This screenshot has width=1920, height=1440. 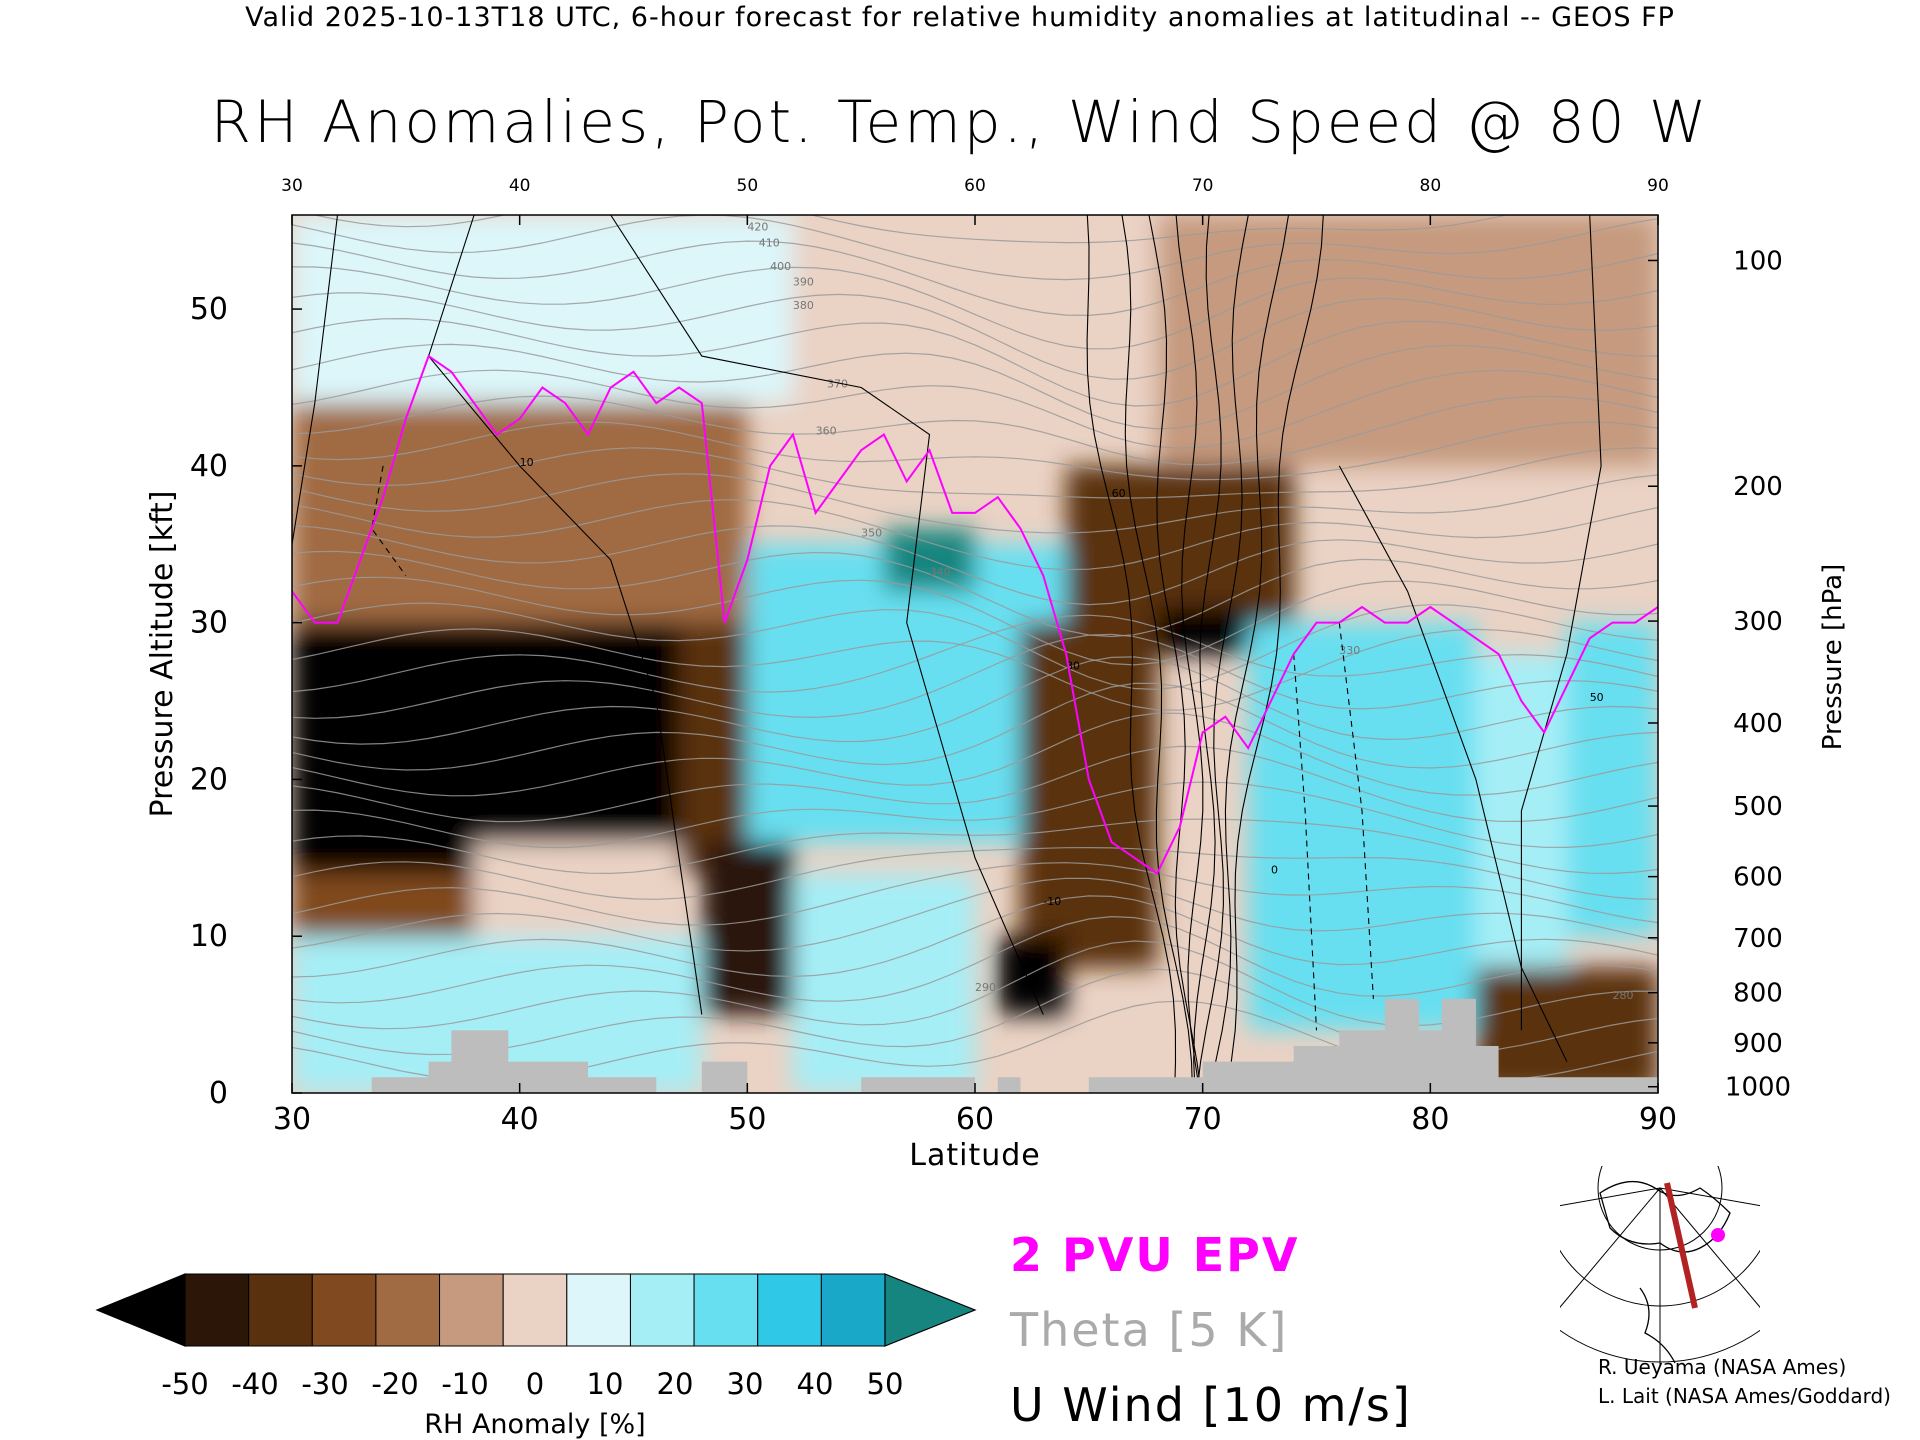 I want to click on locator-map, so click(x=1660, y=1266).